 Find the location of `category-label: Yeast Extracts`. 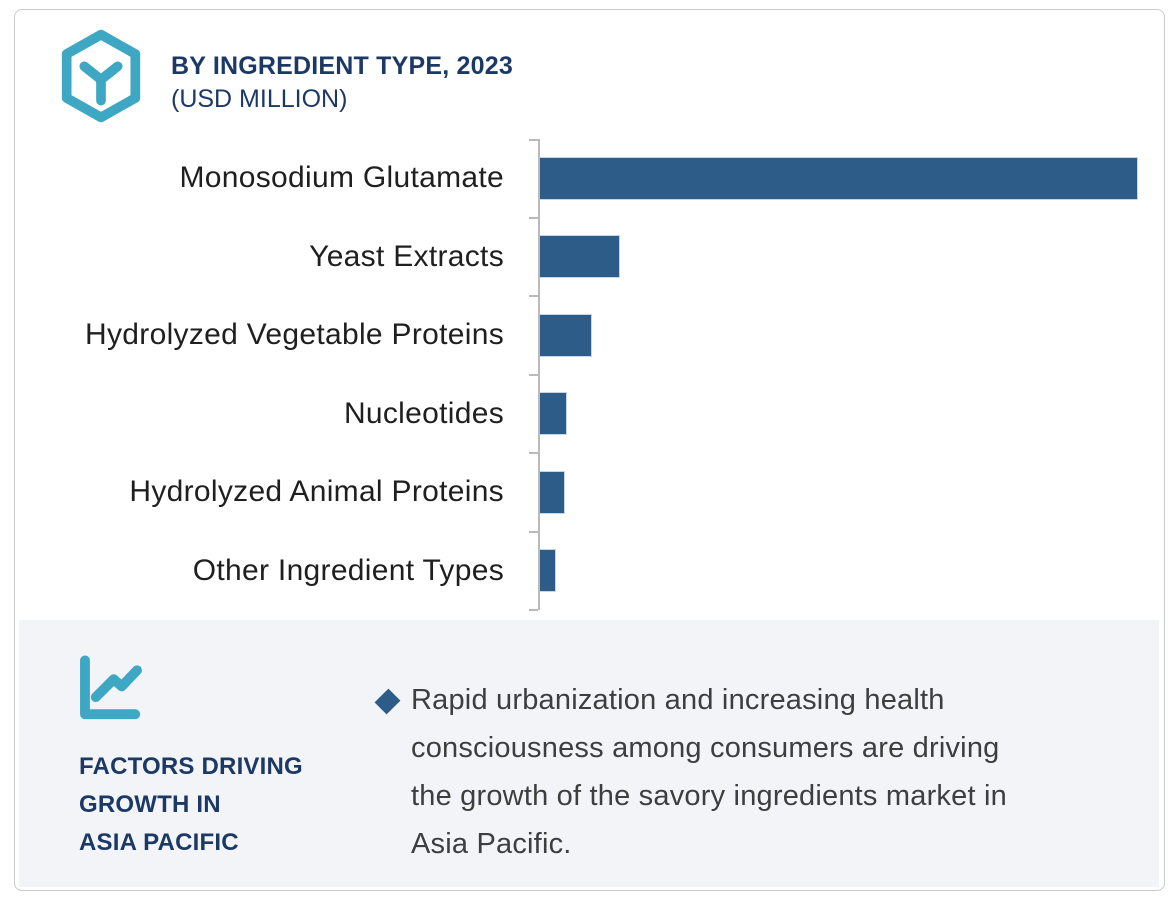

category-label: Yeast Extracts is located at coordinates (406, 256).